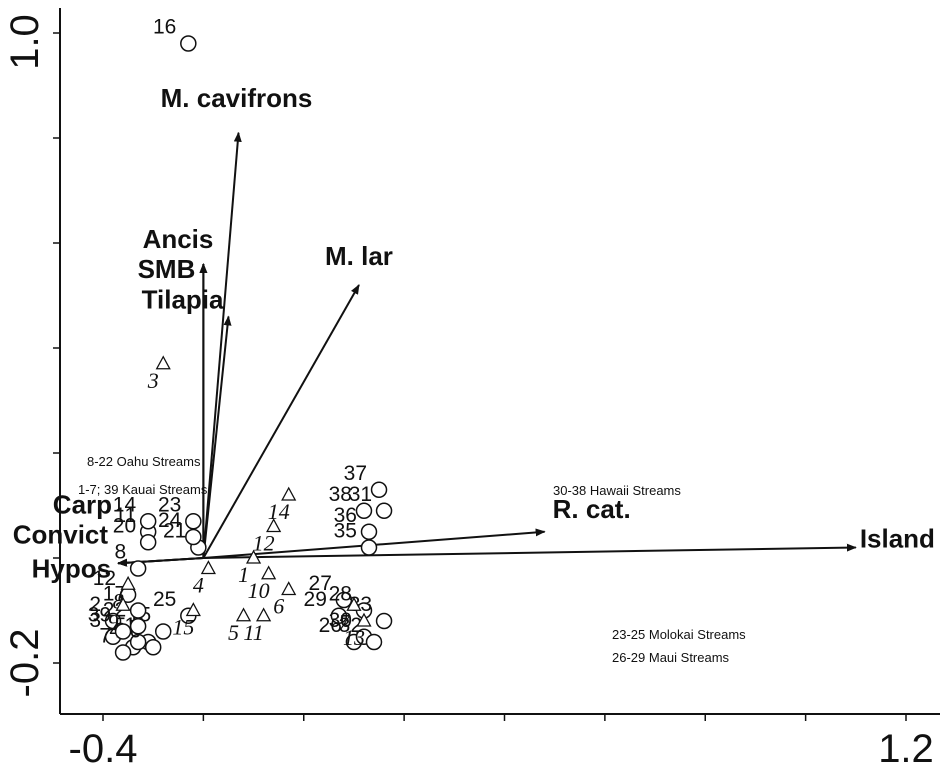 The width and height of the screenshot is (941, 769). What do you see at coordinates (344, 621) in the screenshot?
I see `species-label: 7` at bounding box center [344, 621].